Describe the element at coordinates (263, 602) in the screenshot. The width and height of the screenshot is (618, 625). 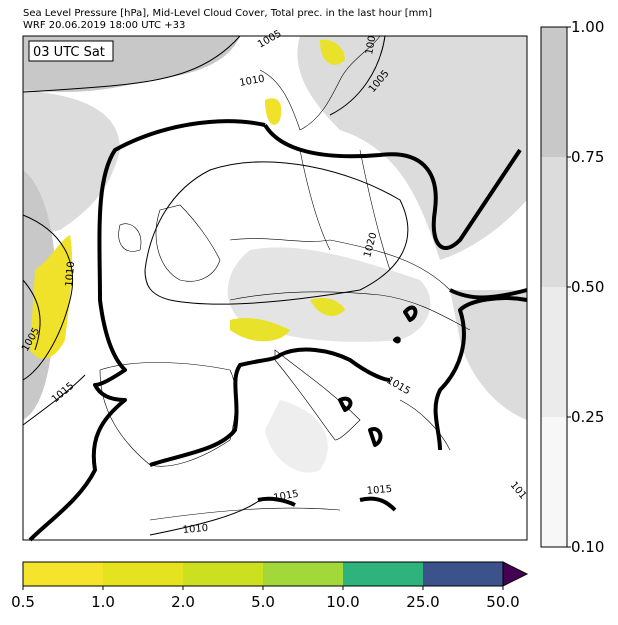
I see `colorbar-tick-label: 5.0` at that location.